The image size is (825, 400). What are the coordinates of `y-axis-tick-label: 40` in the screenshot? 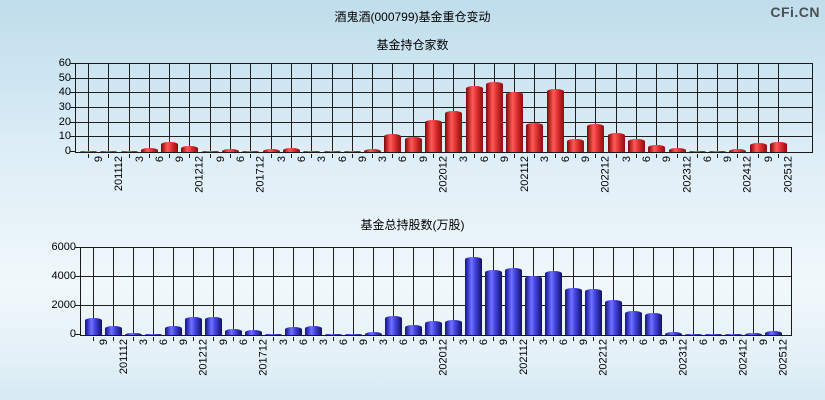 It's located at (64, 92).